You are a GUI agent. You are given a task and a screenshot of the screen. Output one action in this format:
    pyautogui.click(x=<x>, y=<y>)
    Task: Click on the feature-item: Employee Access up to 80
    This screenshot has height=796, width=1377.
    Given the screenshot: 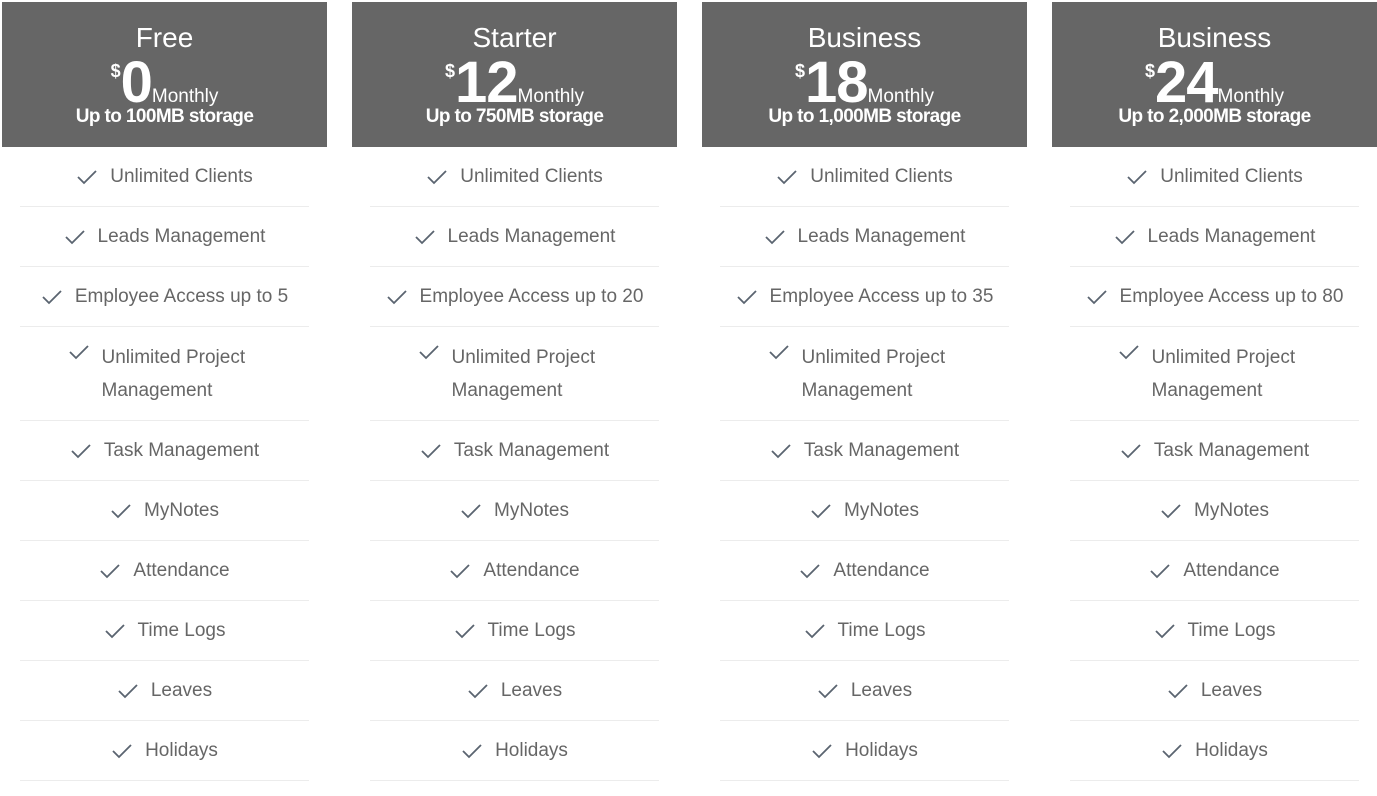 What is the action you would take?
    pyautogui.click(x=1214, y=297)
    